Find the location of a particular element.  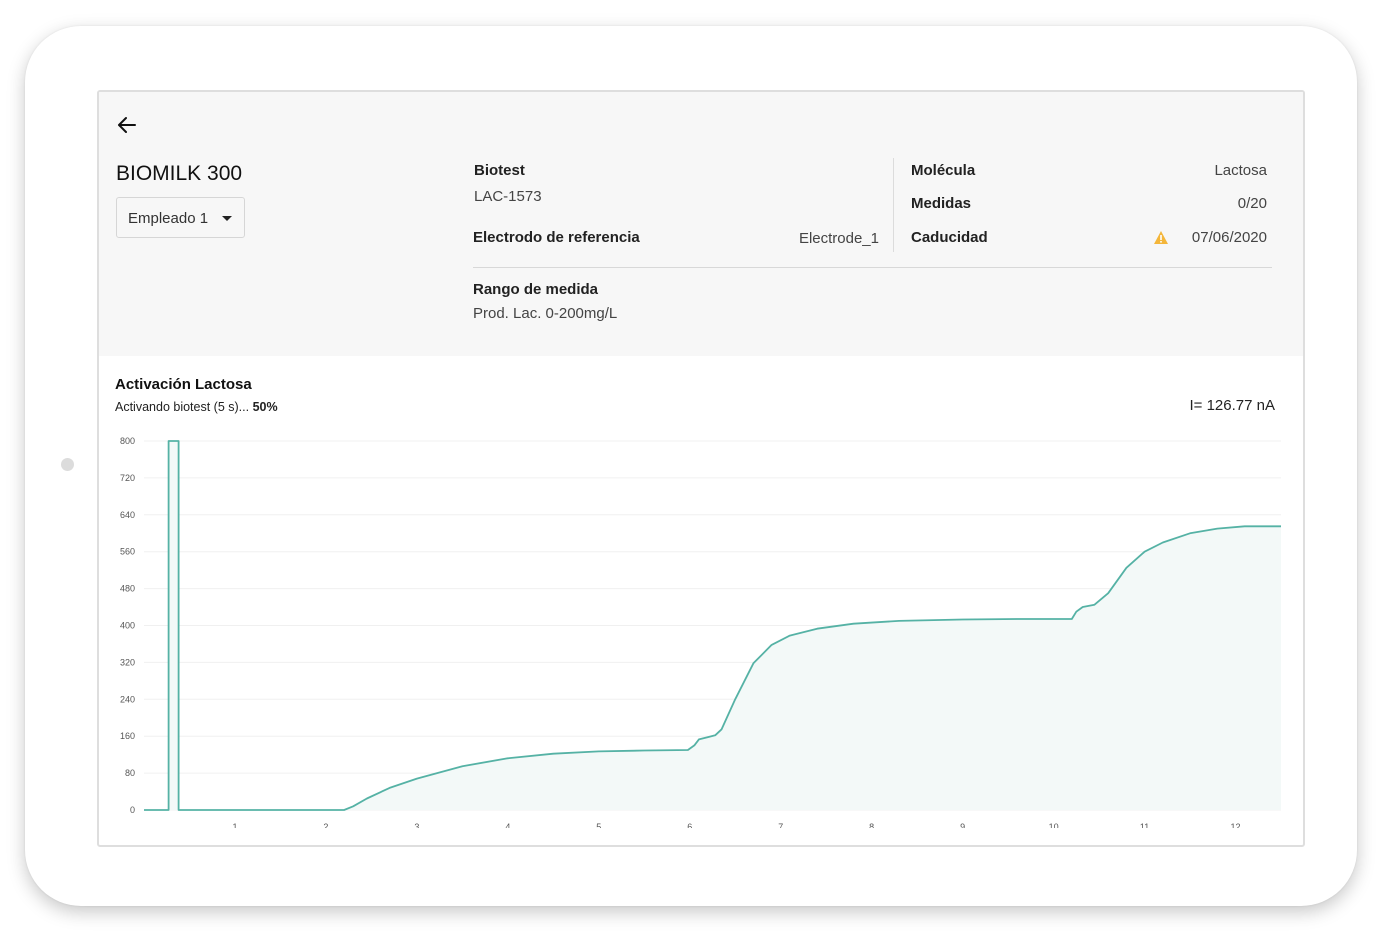

x-tick-label: 7 is located at coordinates (780, 825).